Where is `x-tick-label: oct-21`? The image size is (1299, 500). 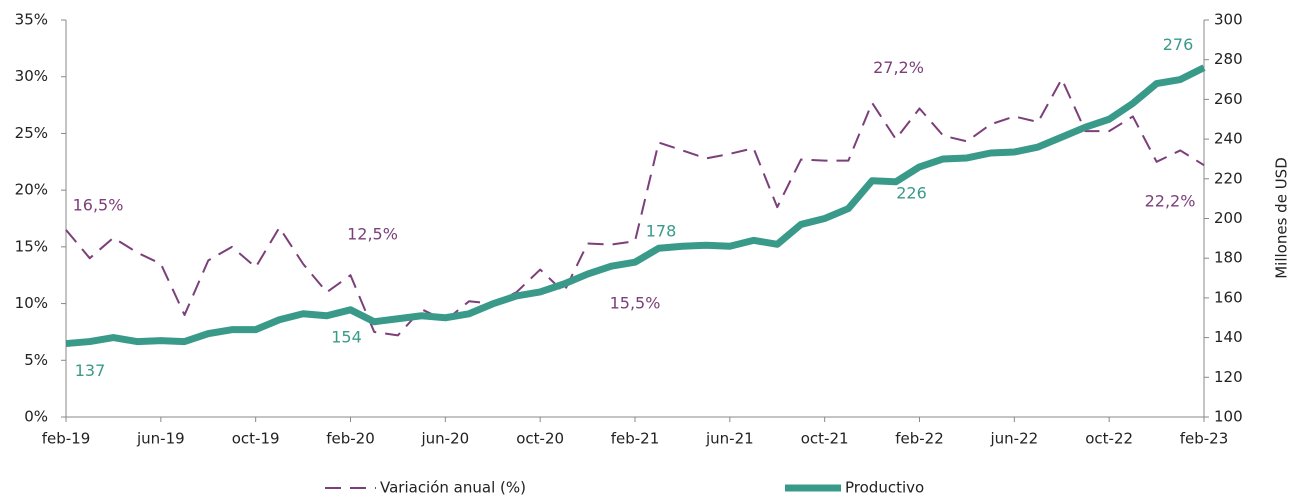 x-tick-label: oct-21 is located at coordinates (825, 439).